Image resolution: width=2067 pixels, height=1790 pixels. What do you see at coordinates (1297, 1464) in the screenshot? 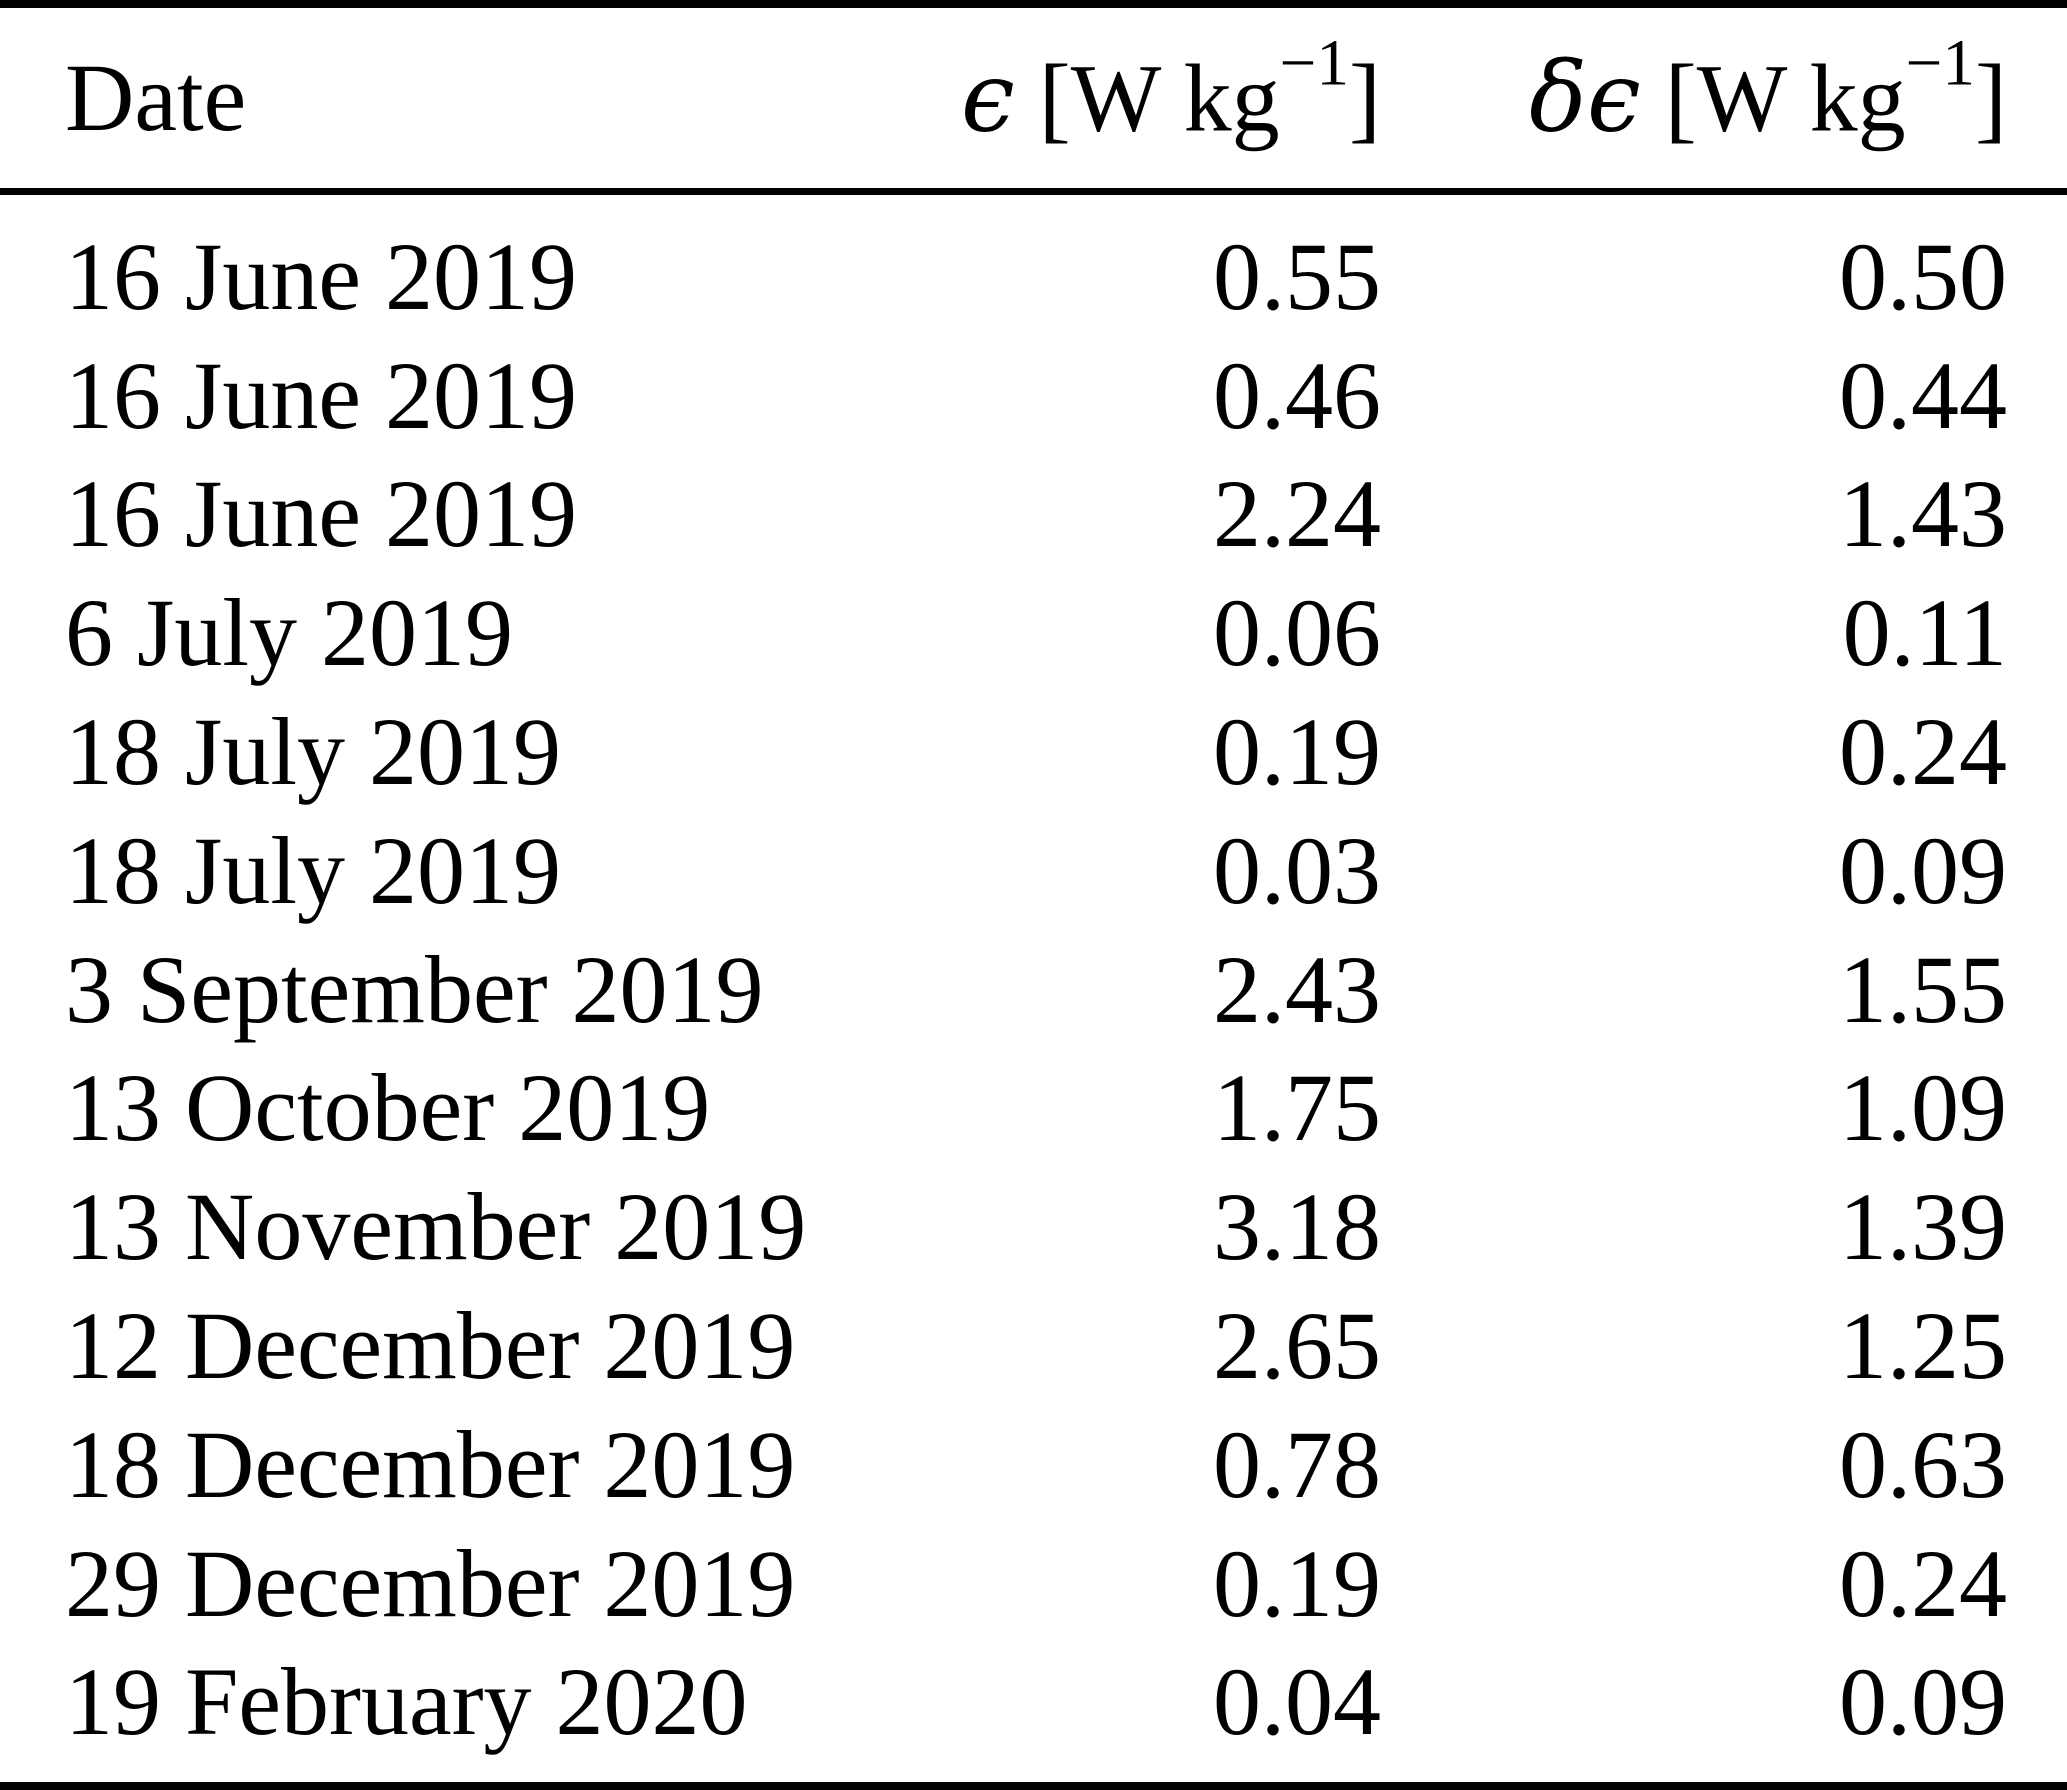
I see `epsilon-value: 0.78` at bounding box center [1297, 1464].